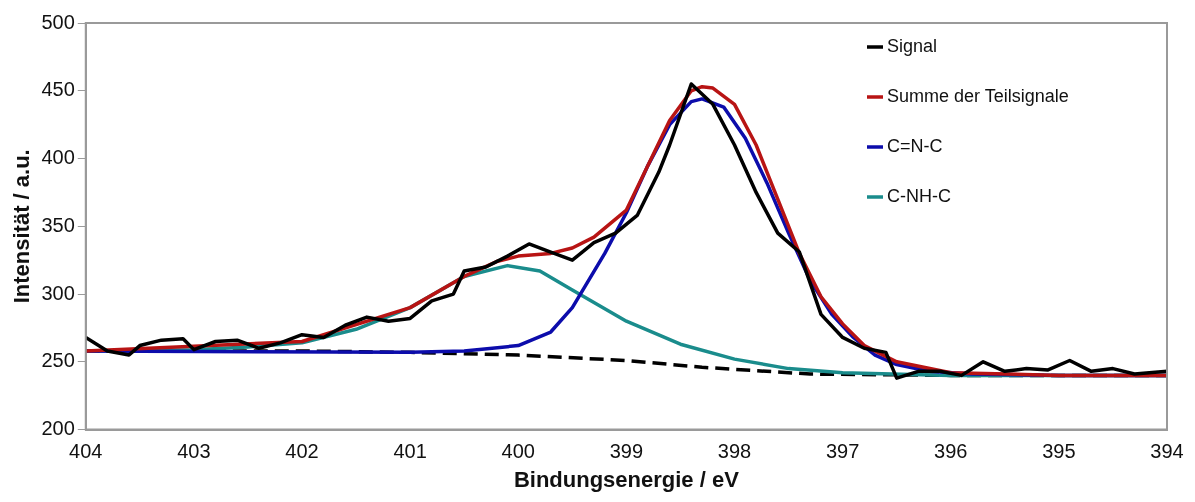 This screenshot has height=502, width=1195. Describe the element at coordinates (58, 89) in the screenshot. I see `y-tick-label: 450` at that location.